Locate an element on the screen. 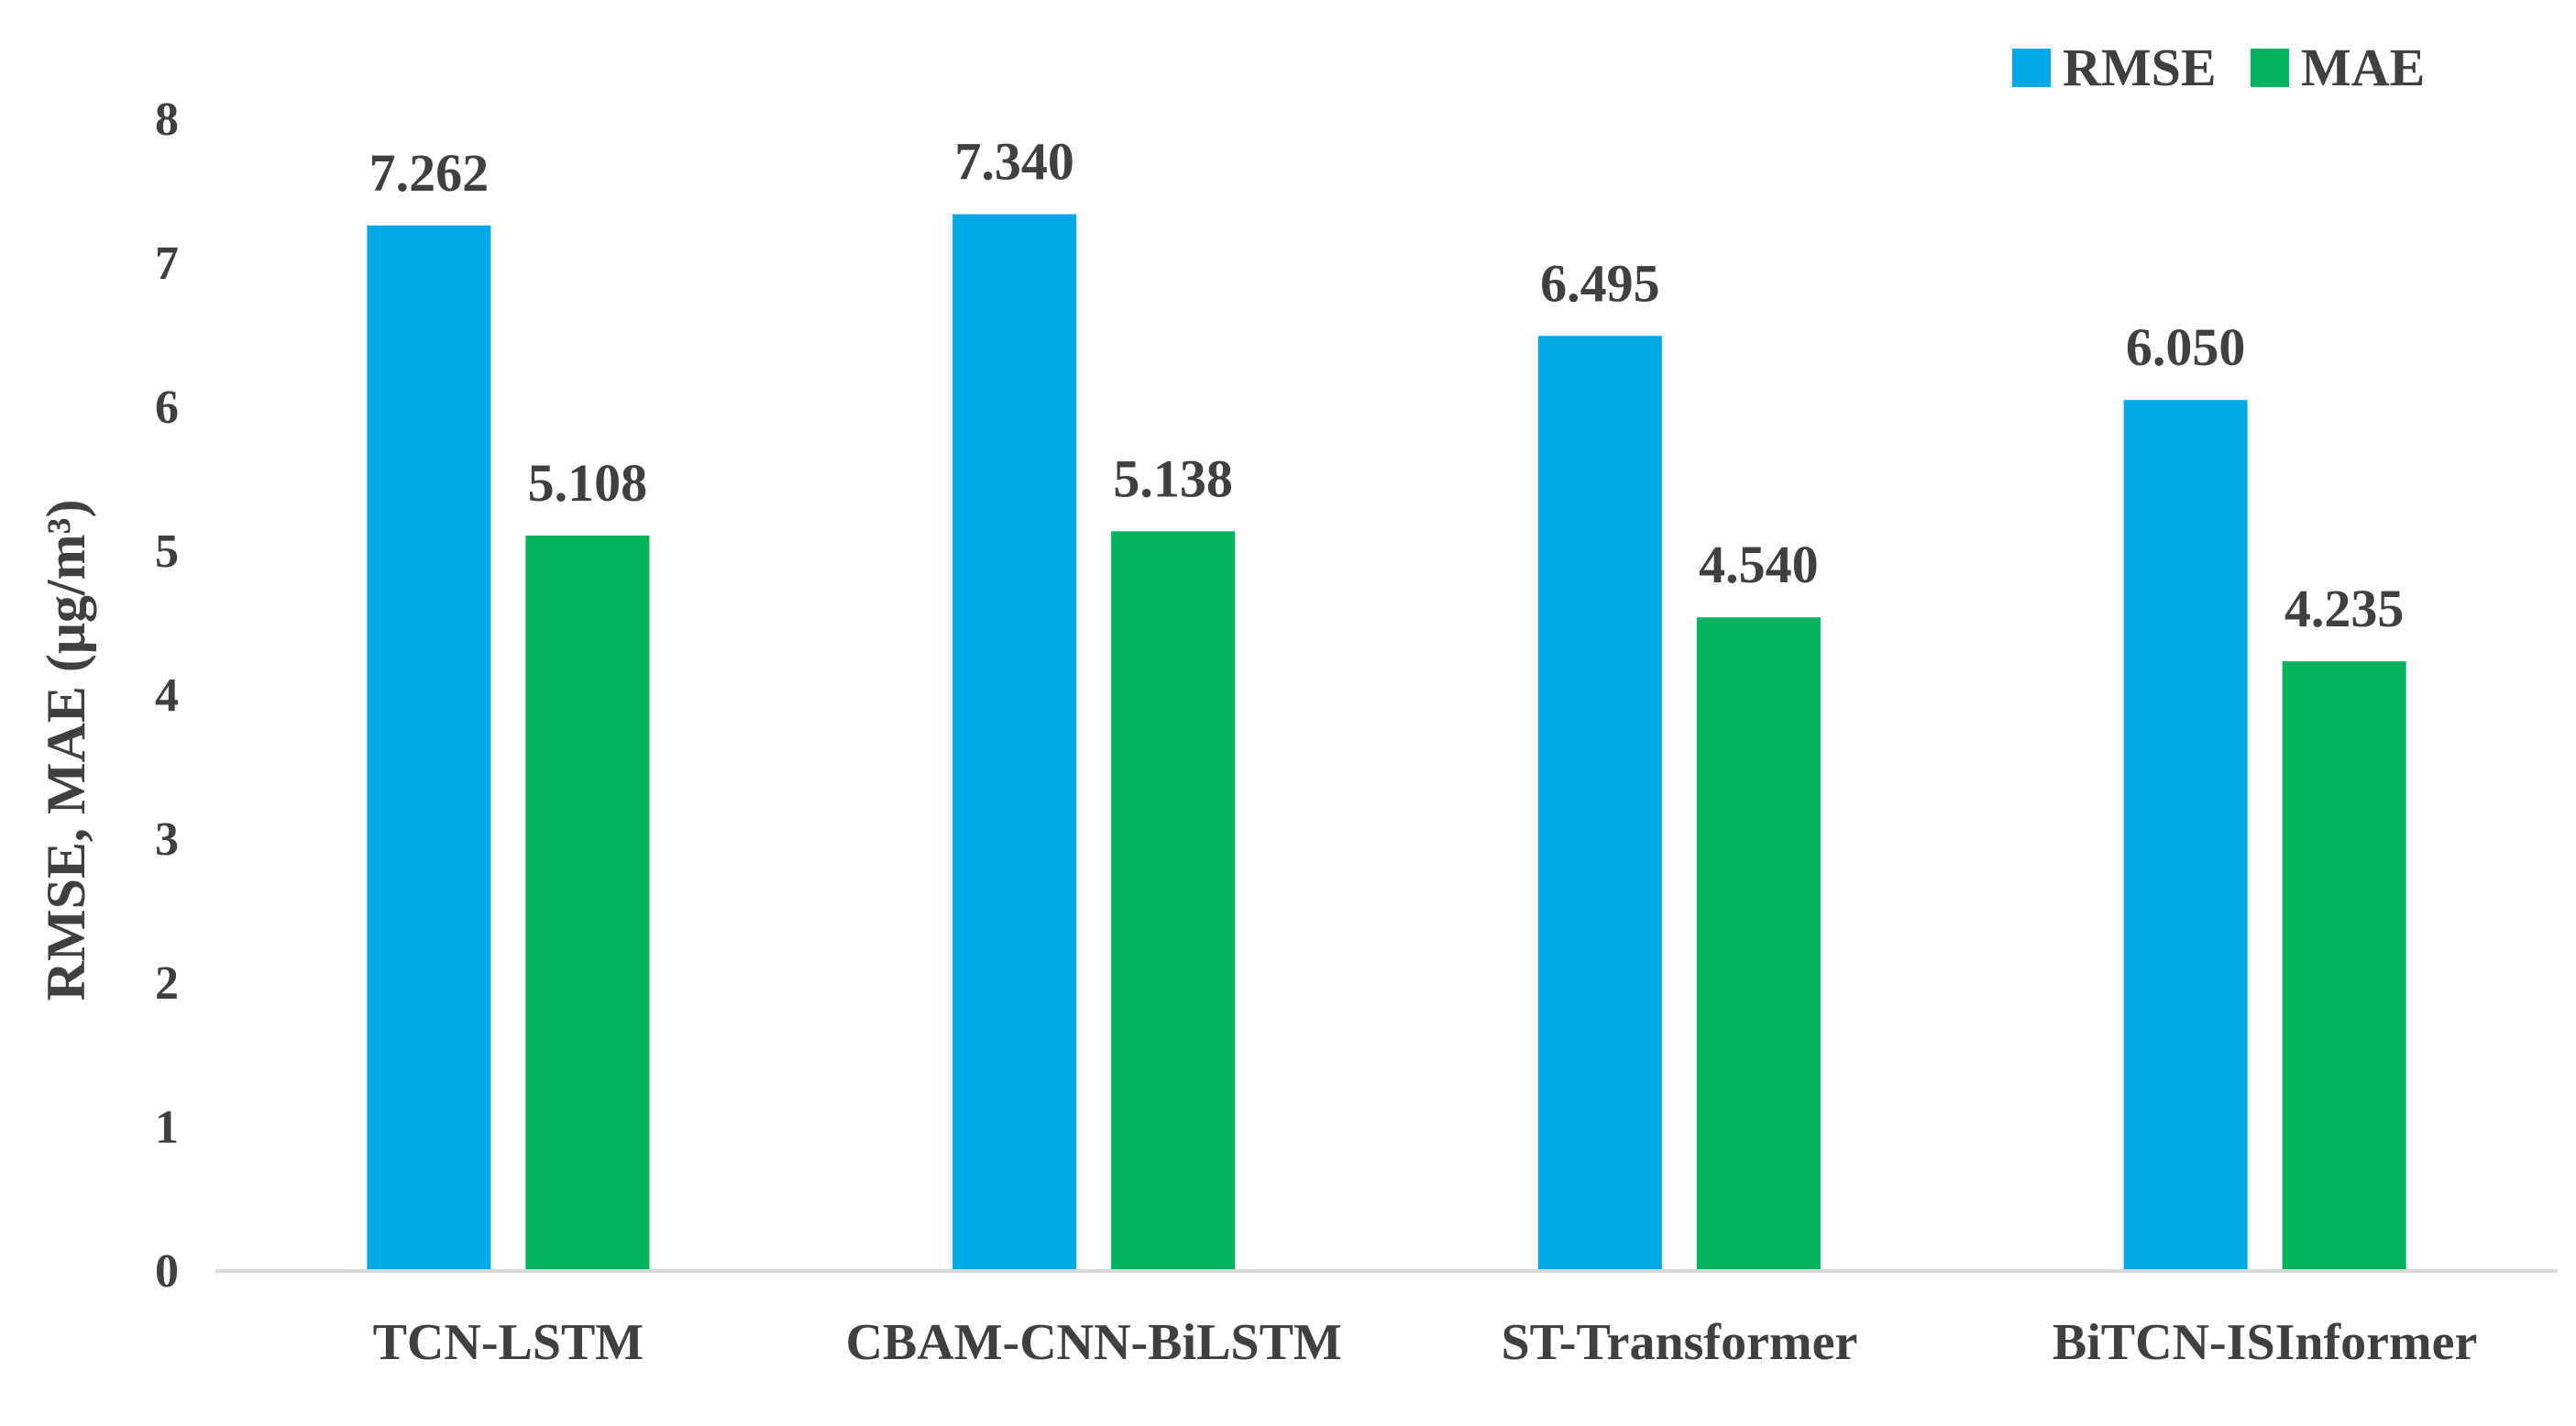 Image resolution: width=2576 pixels, height=1426 pixels. legend-swatch-rmse is located at coordinates (2031, 68).